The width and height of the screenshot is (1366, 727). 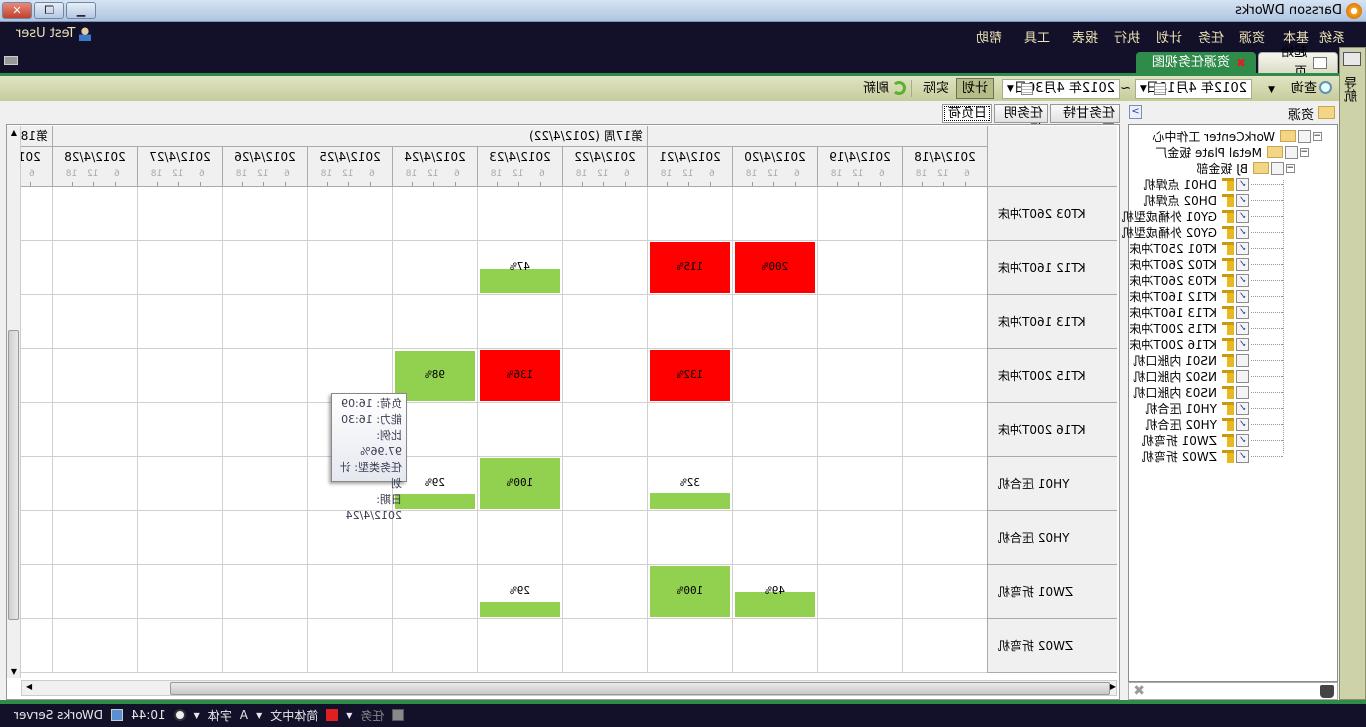 I want to click on tree-node: NS02 内胀口机, so click(x=1208, y=376).